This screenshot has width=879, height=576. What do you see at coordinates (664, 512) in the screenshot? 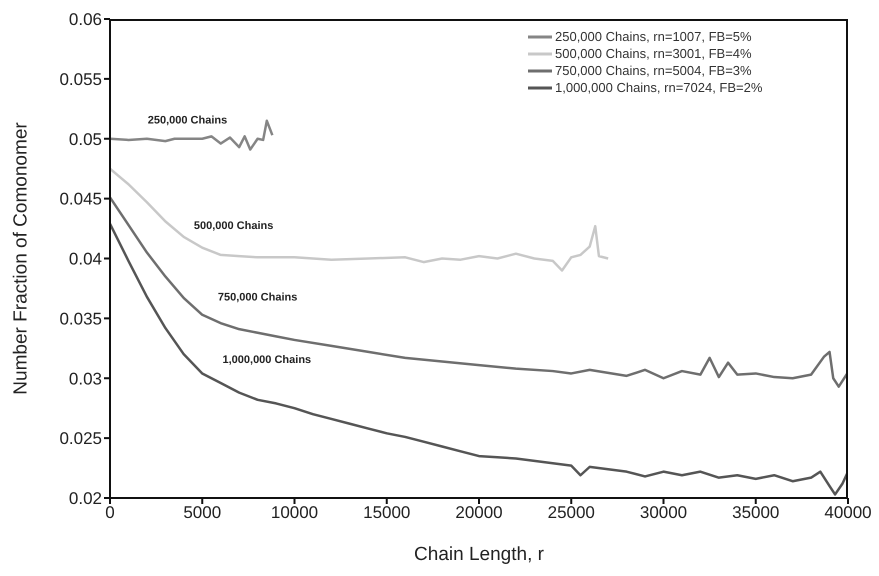
I see `x-tick-label: 30000` at bounding box center [664, 512].